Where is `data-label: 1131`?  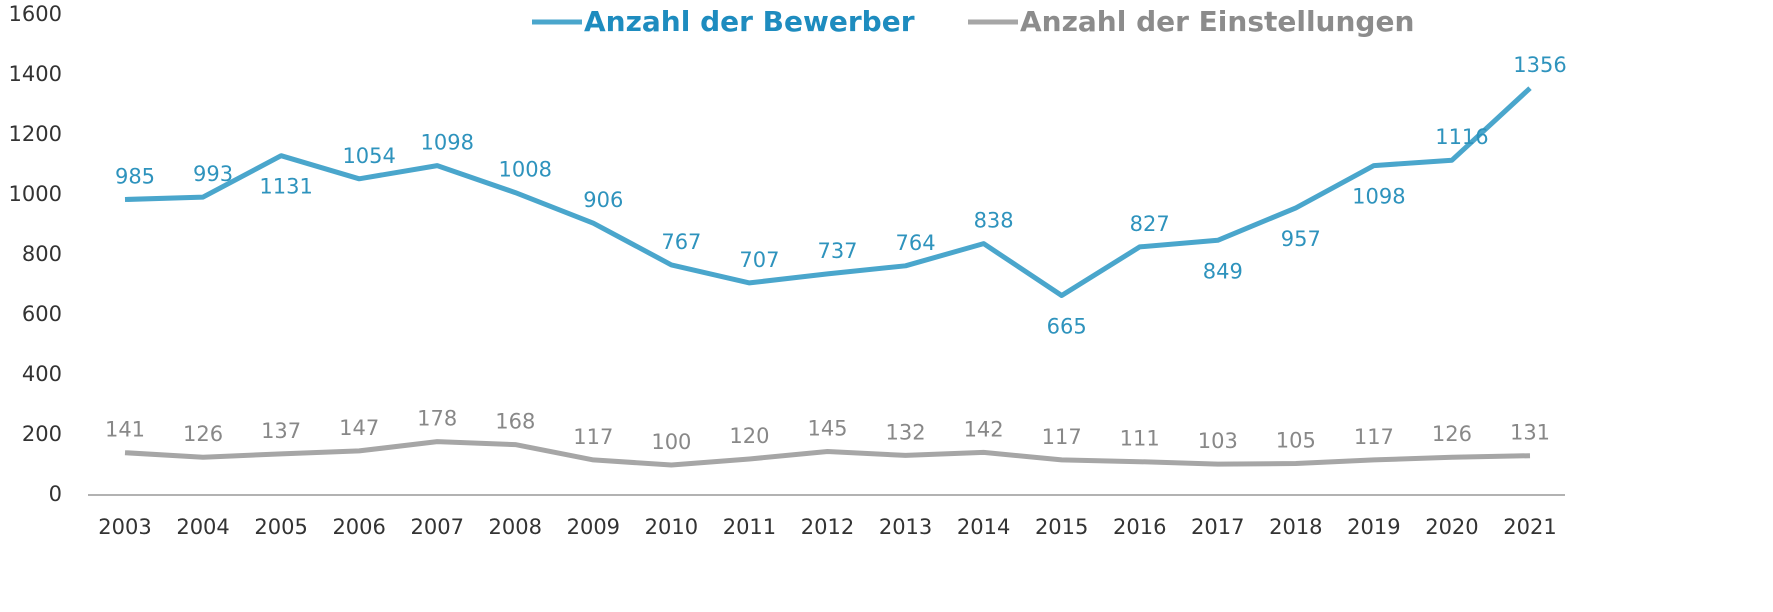 data-label: 1131 is located at coordinates (285, 187).